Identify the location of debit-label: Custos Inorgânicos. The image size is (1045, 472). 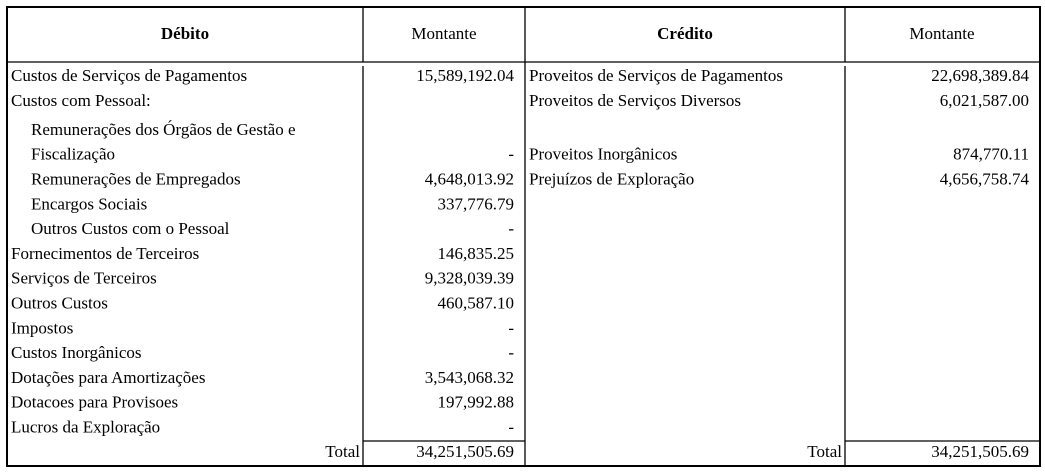
(76, 352).